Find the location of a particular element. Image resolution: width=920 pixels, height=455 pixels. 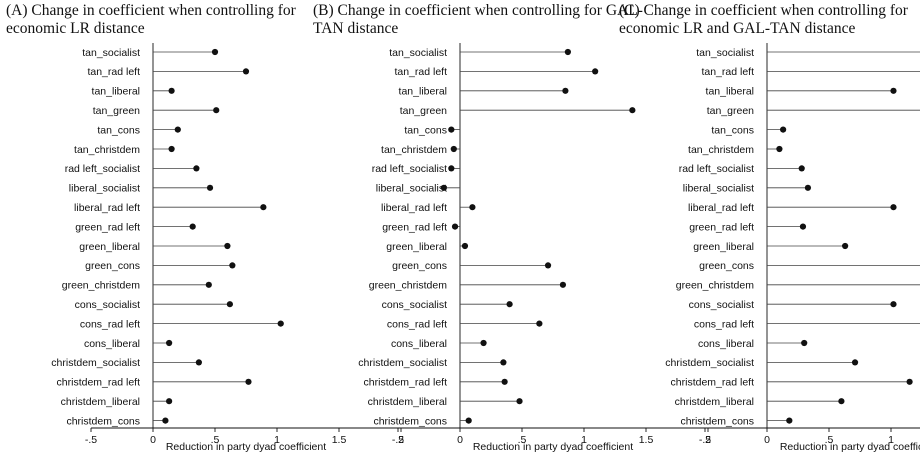

panel-title-line: economic LR distance is located at coordinates (75, 28).